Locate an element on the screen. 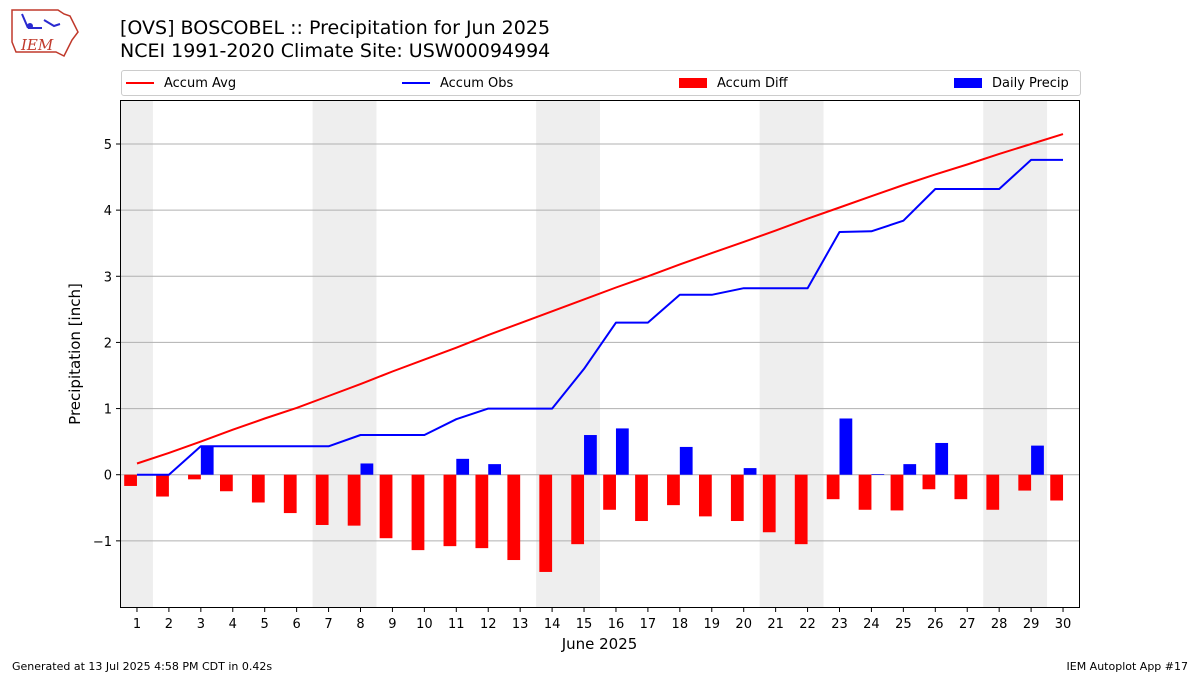 This screenshot has width=1200, height=675. x-tick-label-27: 27 is located at coordinates (967, 624).